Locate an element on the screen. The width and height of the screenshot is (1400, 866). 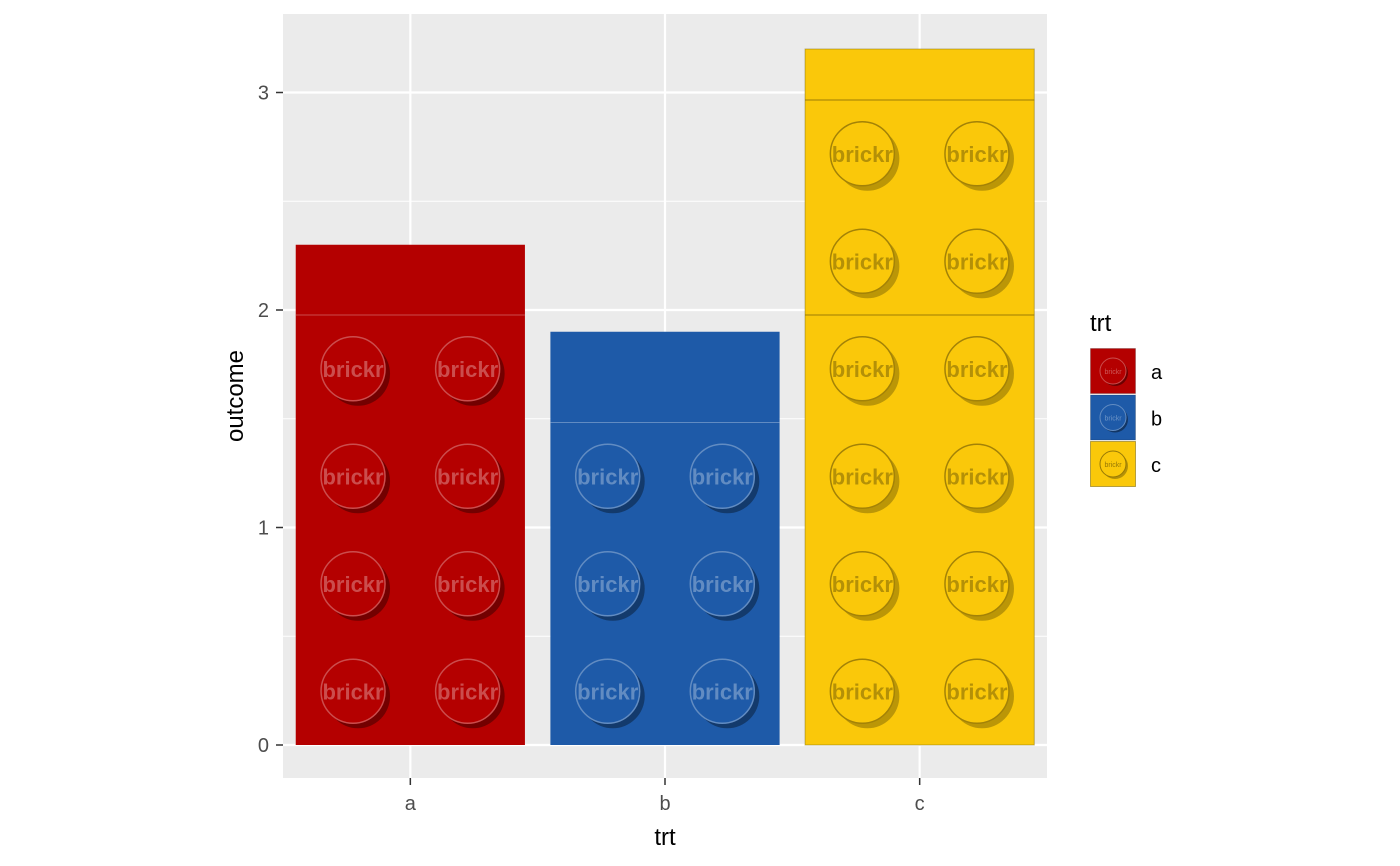
legend-title: trt is located at coordinates (1101, 323).